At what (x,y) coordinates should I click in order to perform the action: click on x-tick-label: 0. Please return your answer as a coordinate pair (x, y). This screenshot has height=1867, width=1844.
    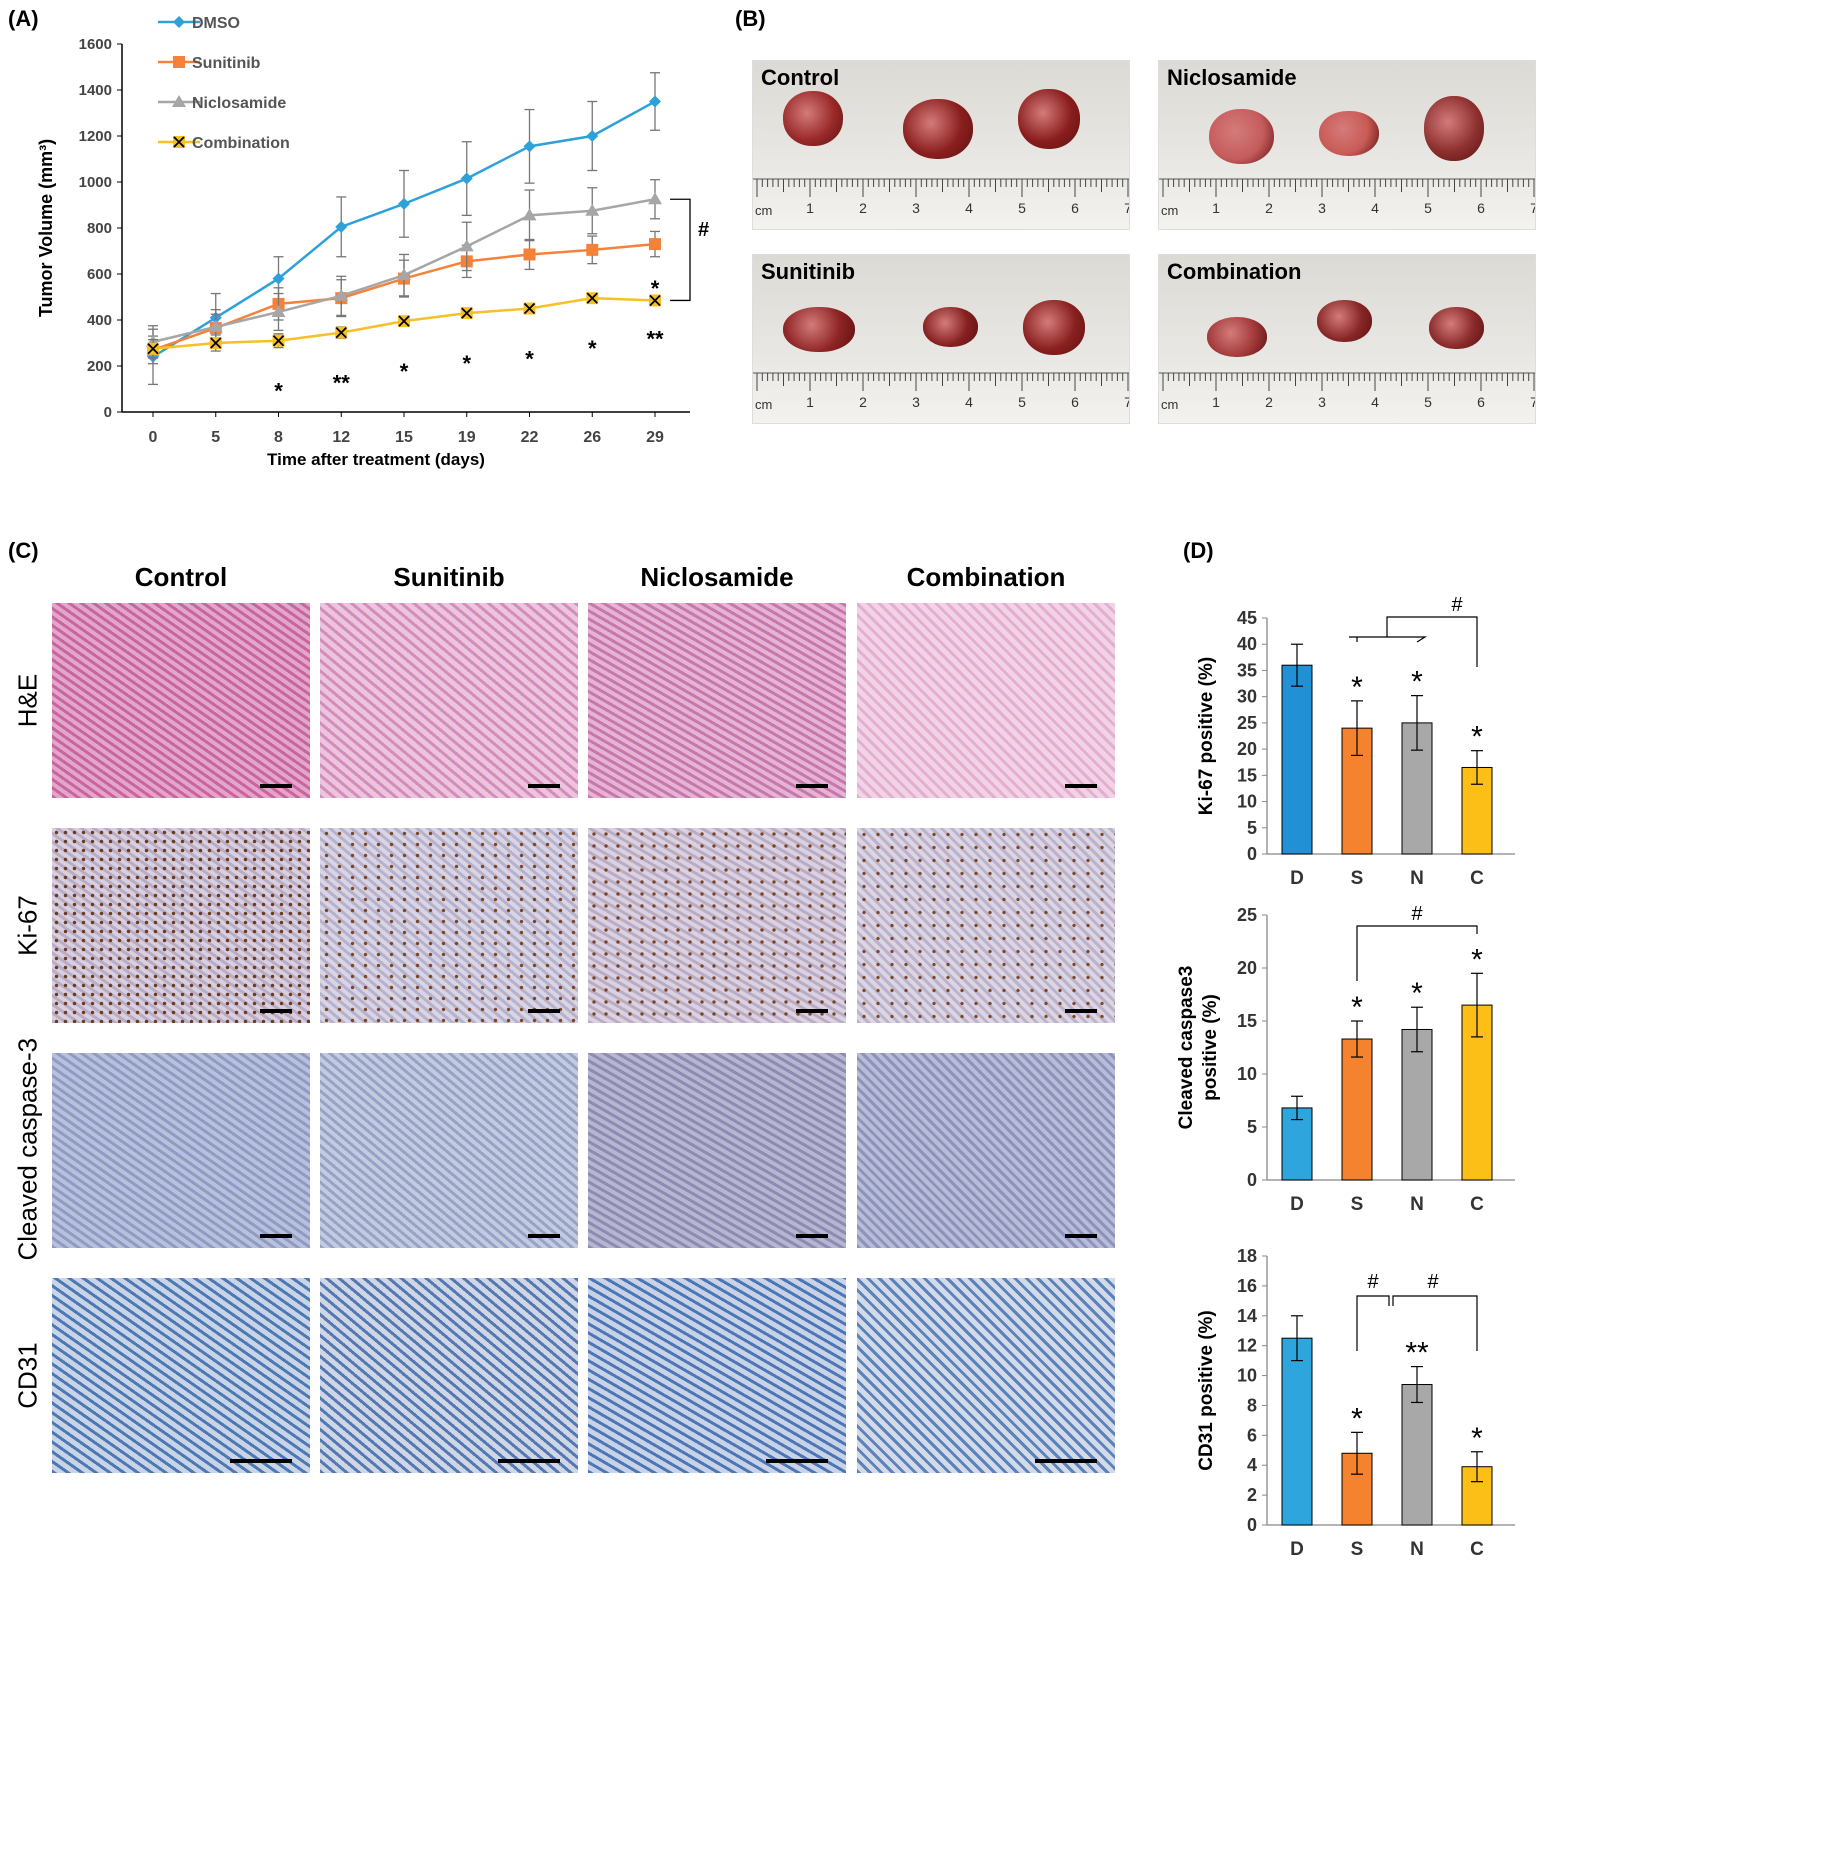
    Looking at the image, I should click on (153, 437).